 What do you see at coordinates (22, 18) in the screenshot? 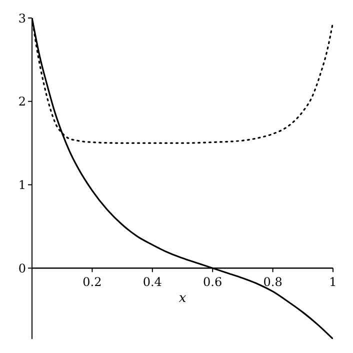
I see `y-tick-label: 3` at bounding box center [22, 18].